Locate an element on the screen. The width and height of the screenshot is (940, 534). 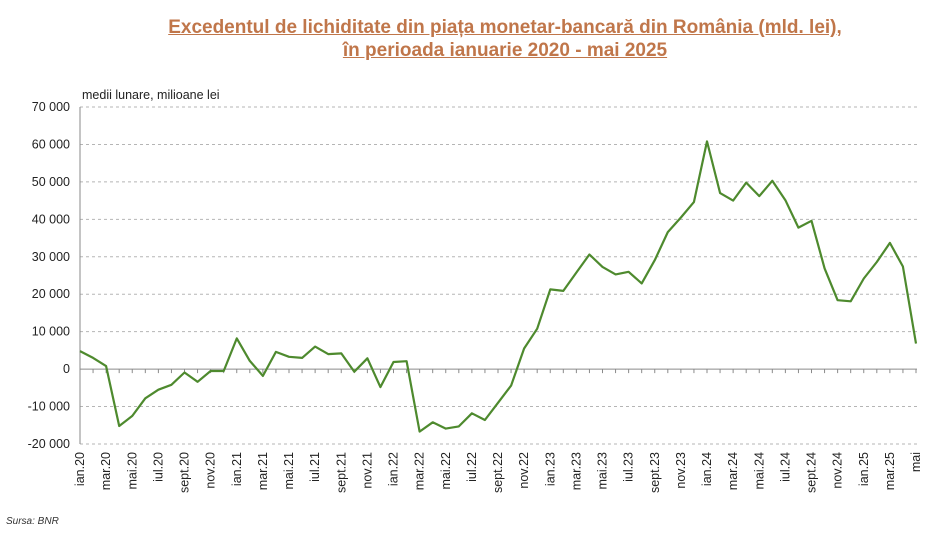
y-tick-label: 20 000 is located at coordinates (51, 294).